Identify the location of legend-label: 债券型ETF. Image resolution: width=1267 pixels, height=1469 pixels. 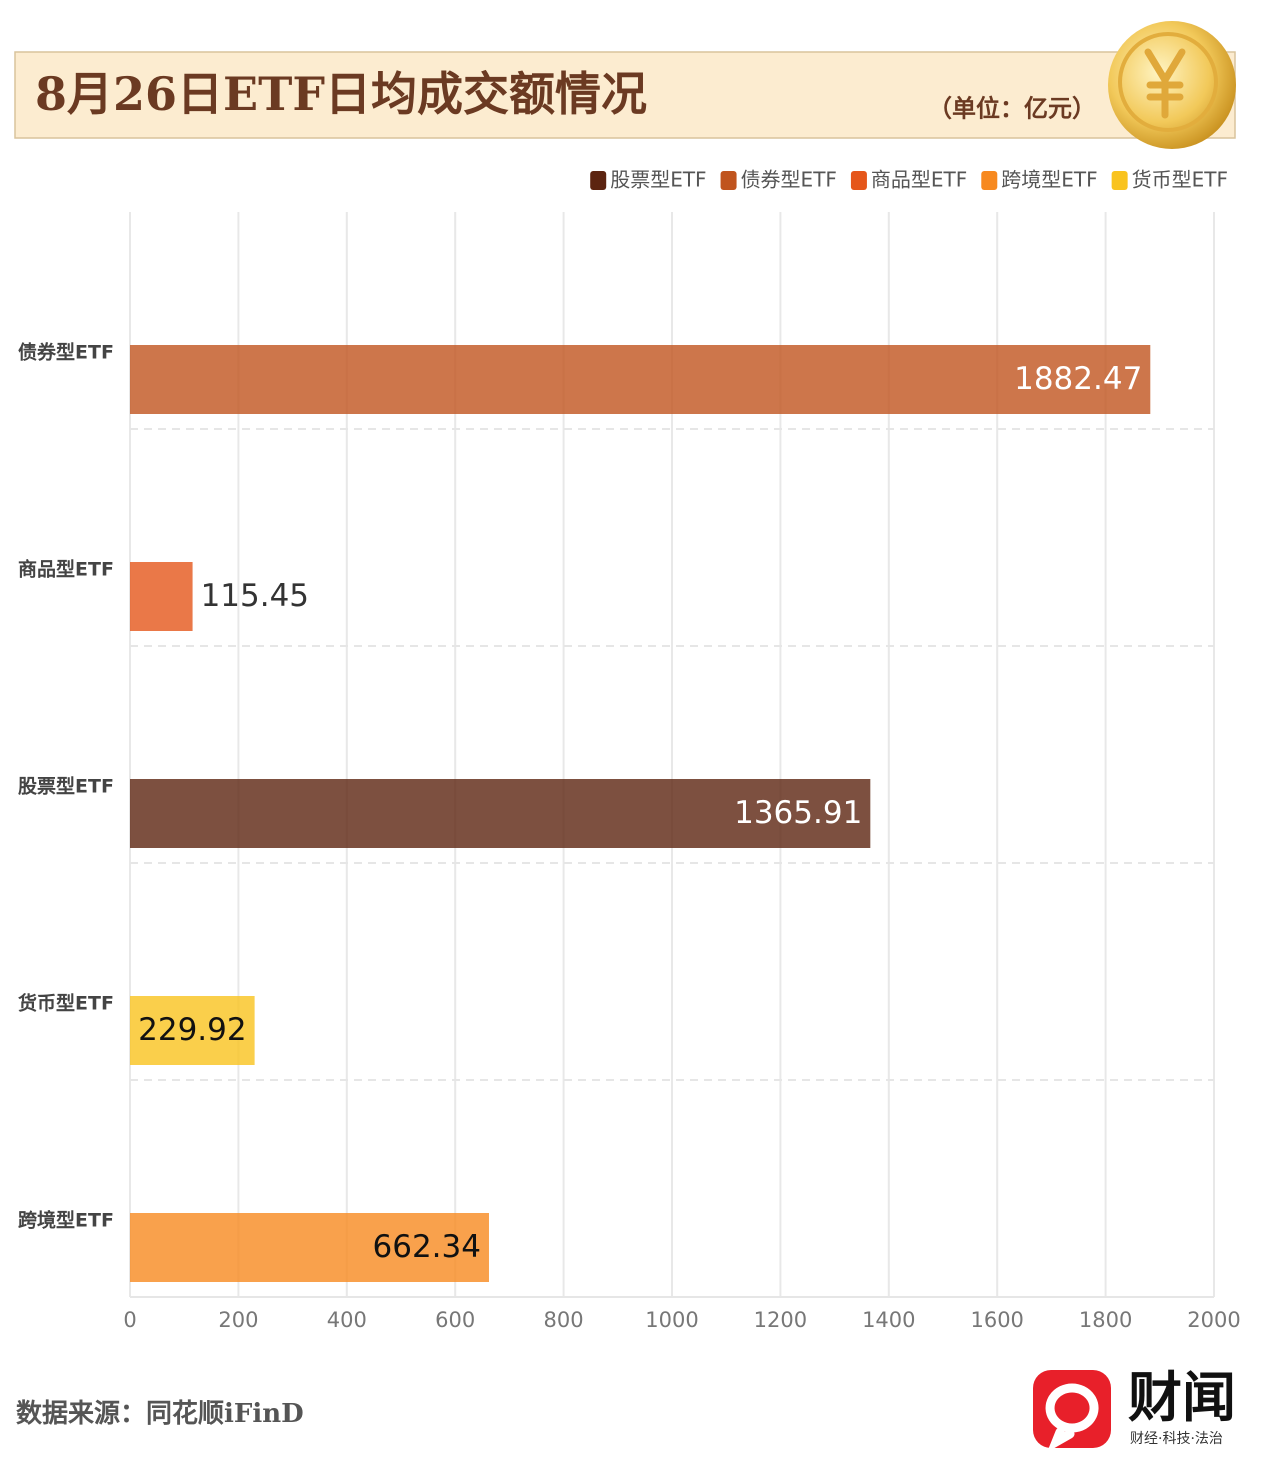
(789, 180).